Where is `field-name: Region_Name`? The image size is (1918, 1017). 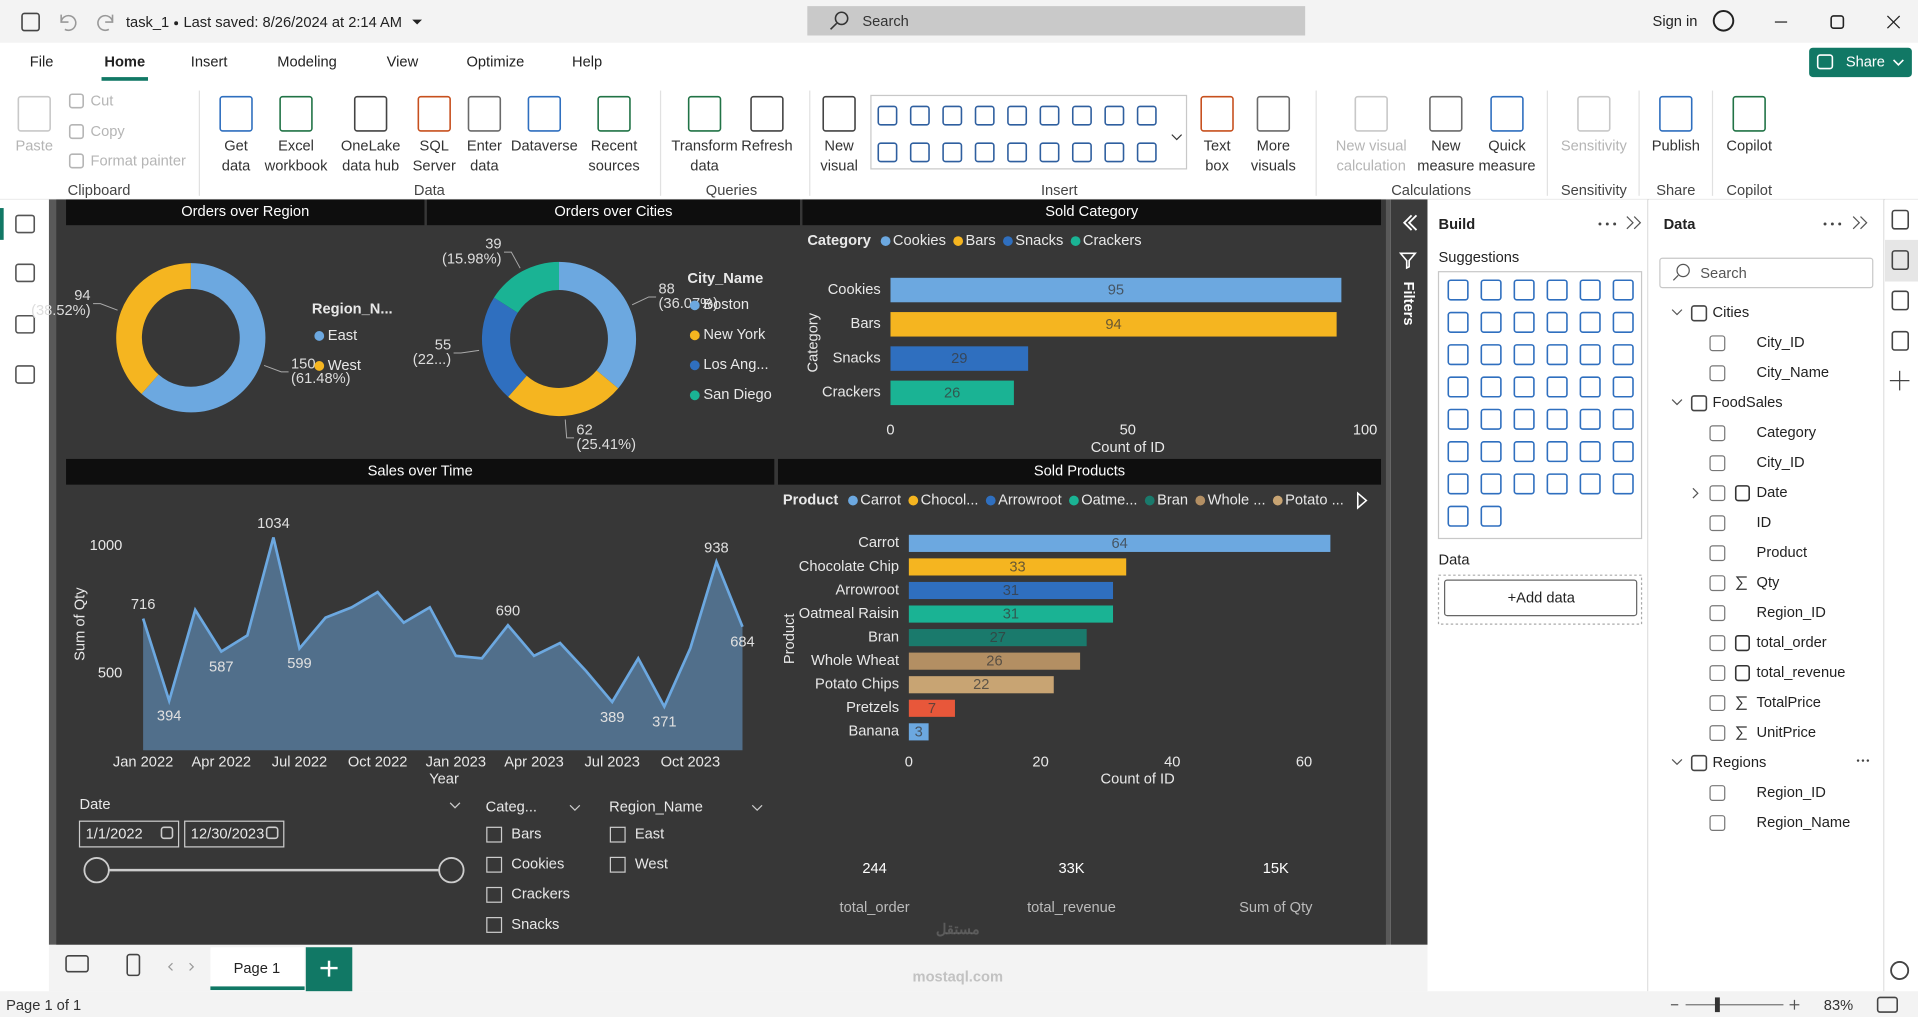 field-name: Region_Name is located at coordinates (1804, 823).